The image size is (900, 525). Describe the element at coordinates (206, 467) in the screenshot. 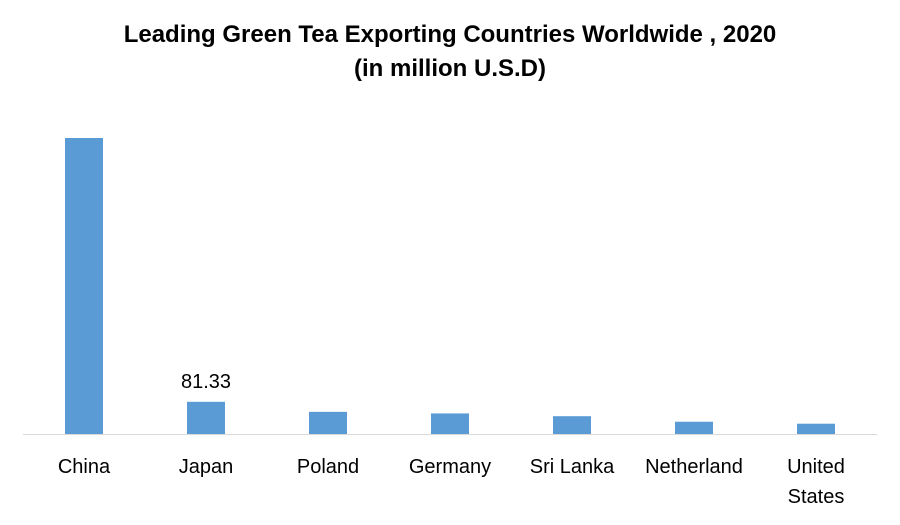

I see `x-tick-label: Japan` at that location.